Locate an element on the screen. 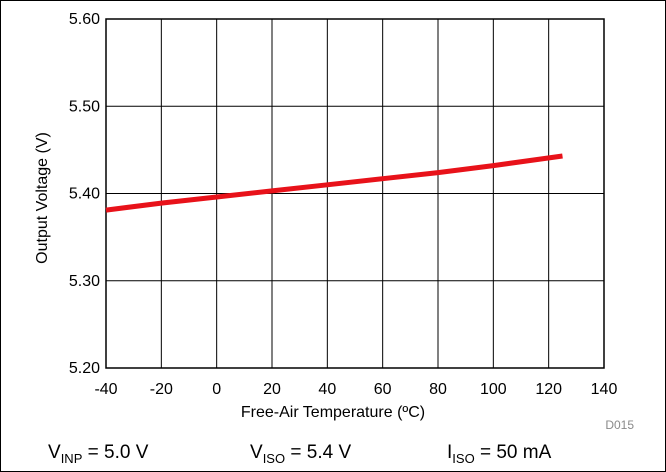 The height and width of the screenshot is (472, 666). y-tick-label: 5.20 is located at coordinates (84, 368).